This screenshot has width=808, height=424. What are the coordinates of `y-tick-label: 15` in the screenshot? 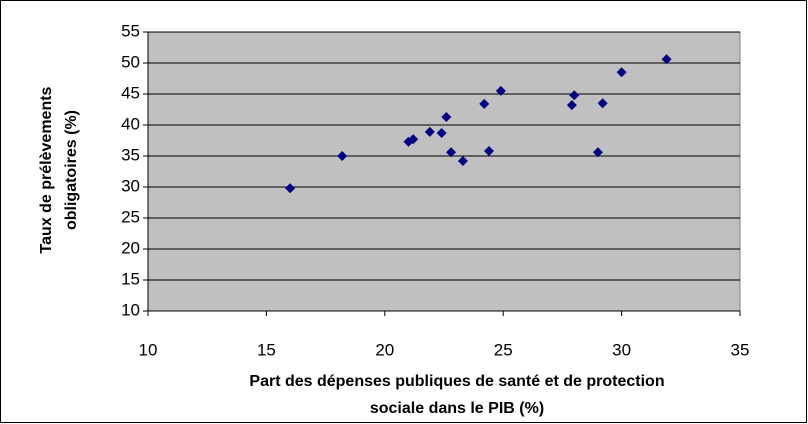 It's located at (130, 278).